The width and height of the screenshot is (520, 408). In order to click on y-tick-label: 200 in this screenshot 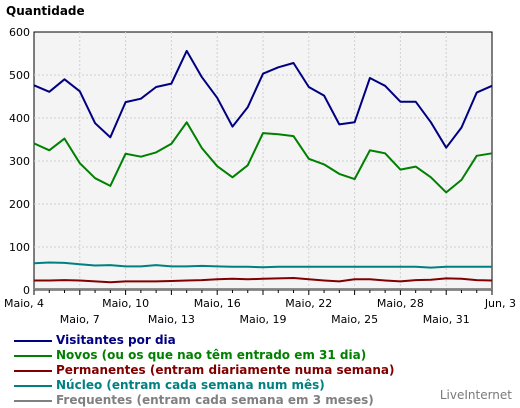, I will do `click(19, 204)`.